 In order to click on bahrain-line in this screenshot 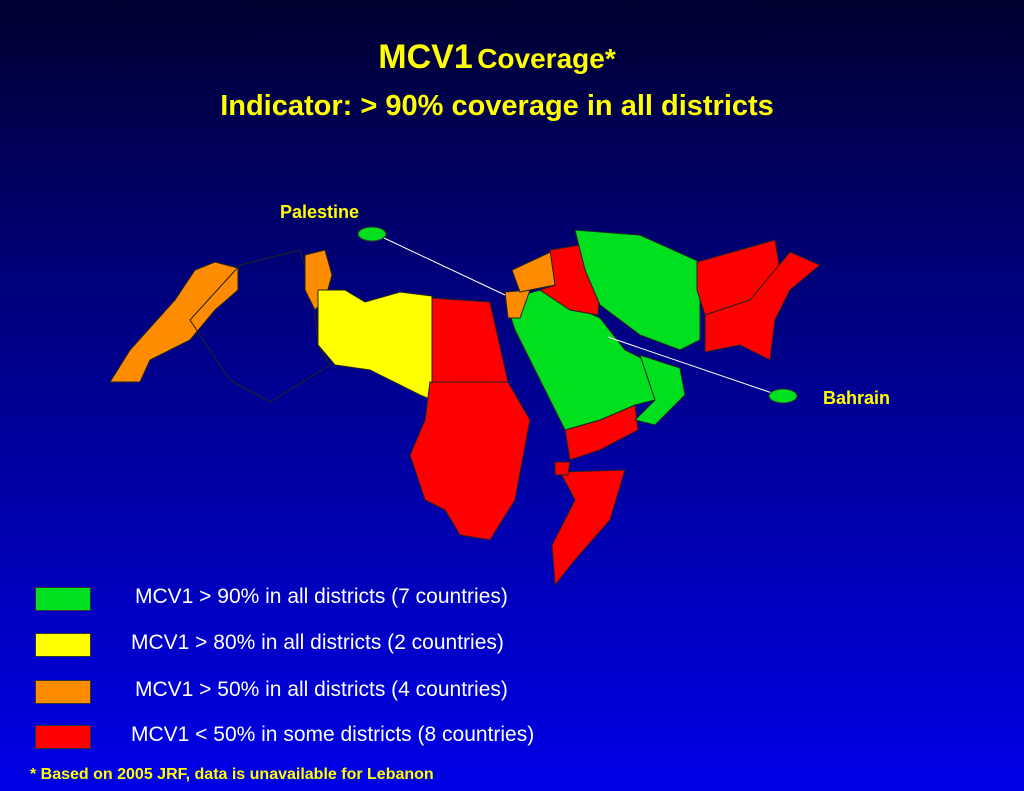, I will do `click(690, 365)`.